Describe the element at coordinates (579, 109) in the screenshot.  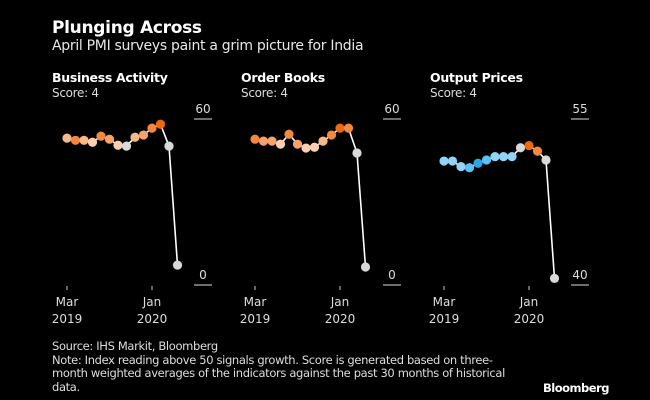
I see `y-tick-label-top: 55` at that location.